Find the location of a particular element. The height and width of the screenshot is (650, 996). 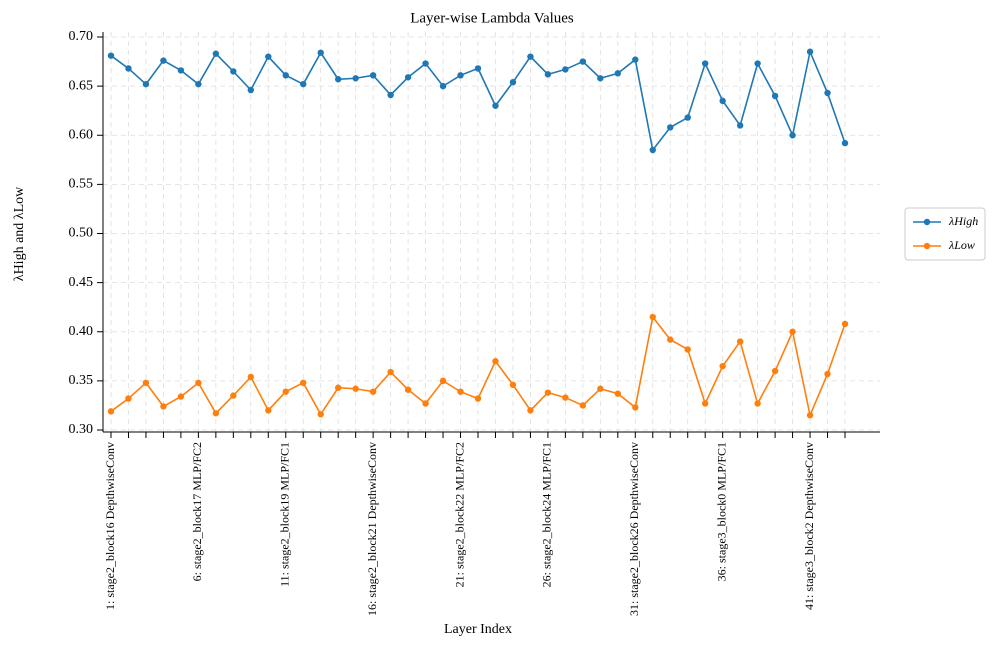

y-tick-label: 0.65 is located at coordinates (81, 85).